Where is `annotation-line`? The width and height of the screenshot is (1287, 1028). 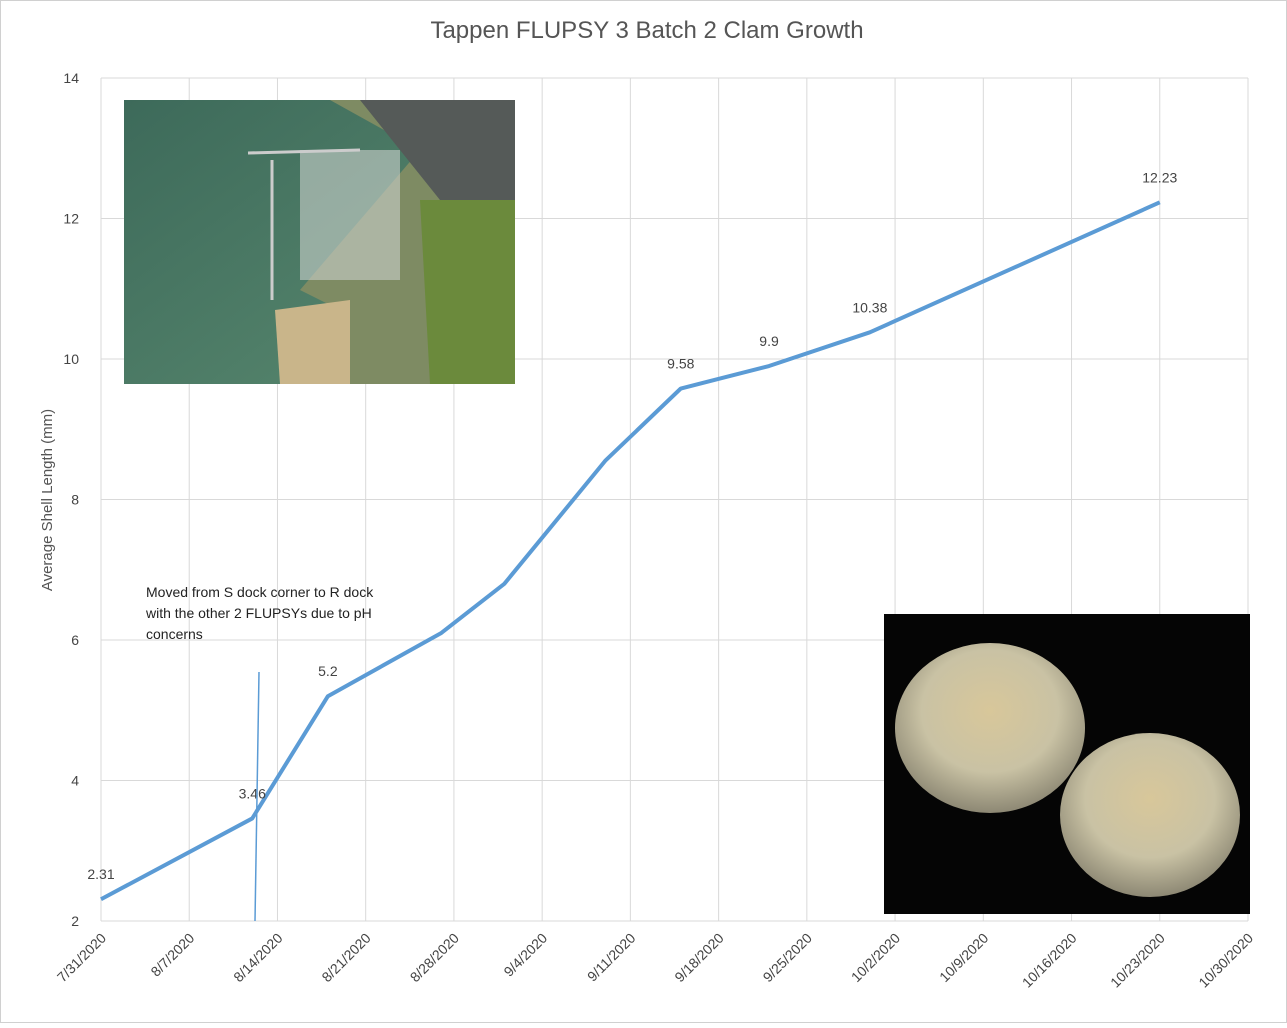 annotation-line is located at coordinates (257, 796).